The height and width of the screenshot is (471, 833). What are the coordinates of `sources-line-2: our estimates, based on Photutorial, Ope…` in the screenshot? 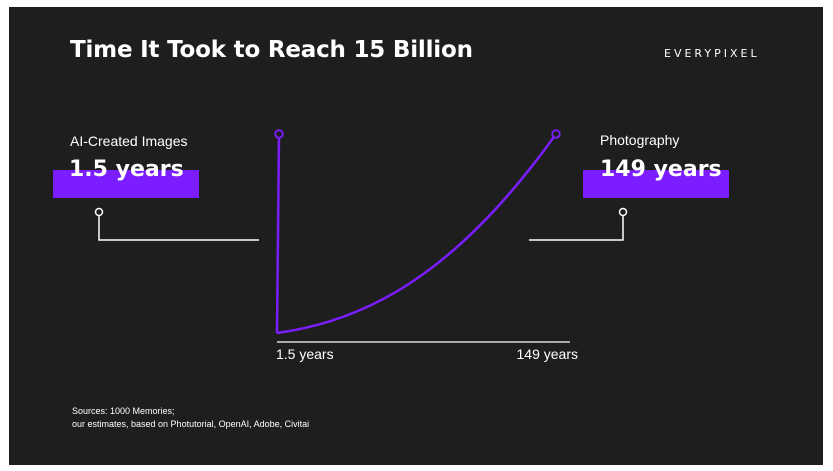 It's located at (191, 424).